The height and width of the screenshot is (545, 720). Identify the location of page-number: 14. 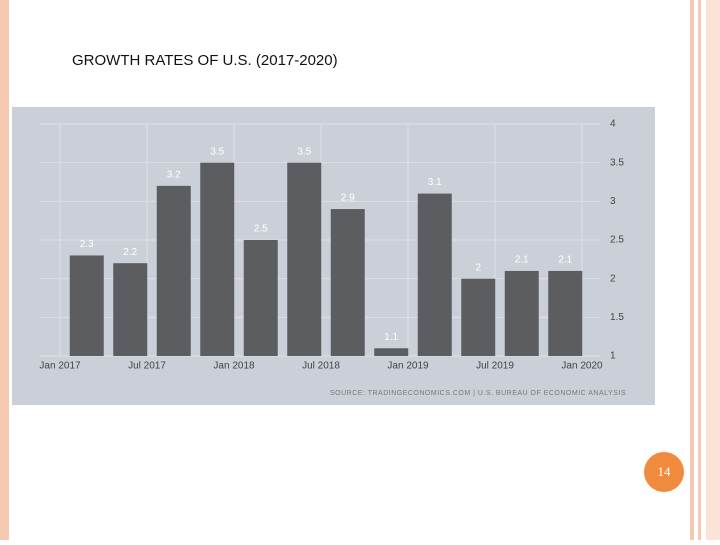
(665, 471).